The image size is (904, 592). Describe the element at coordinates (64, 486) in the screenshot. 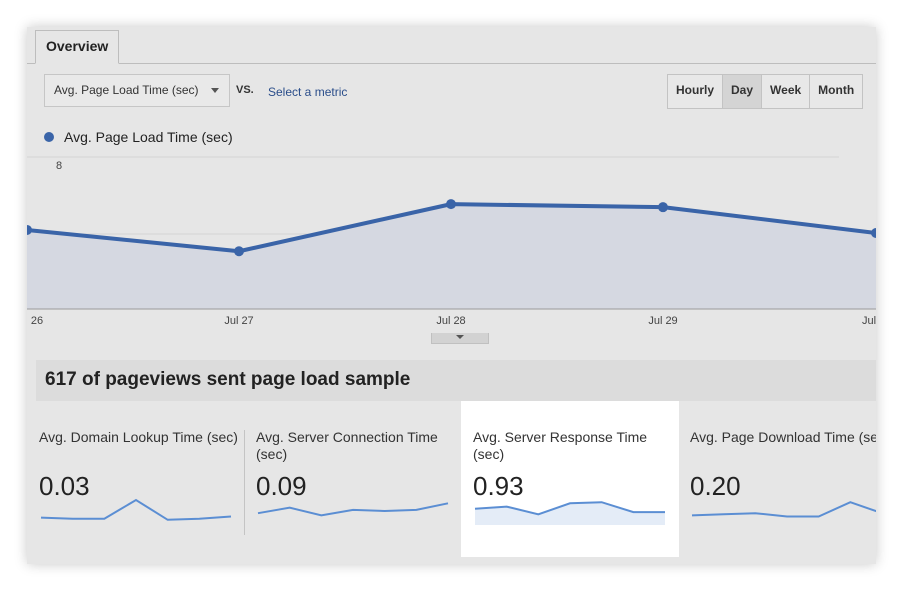

I see `card-value: 0.03` at that location.